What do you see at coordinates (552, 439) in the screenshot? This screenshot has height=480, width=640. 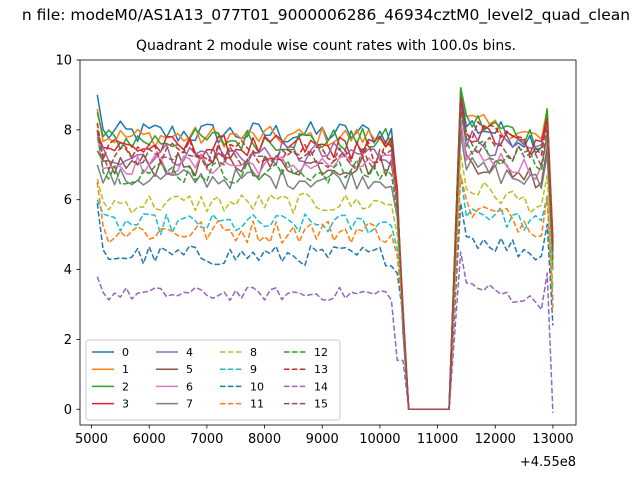 I see `x-tick-label: 13000` at bounding box center [552, 439].